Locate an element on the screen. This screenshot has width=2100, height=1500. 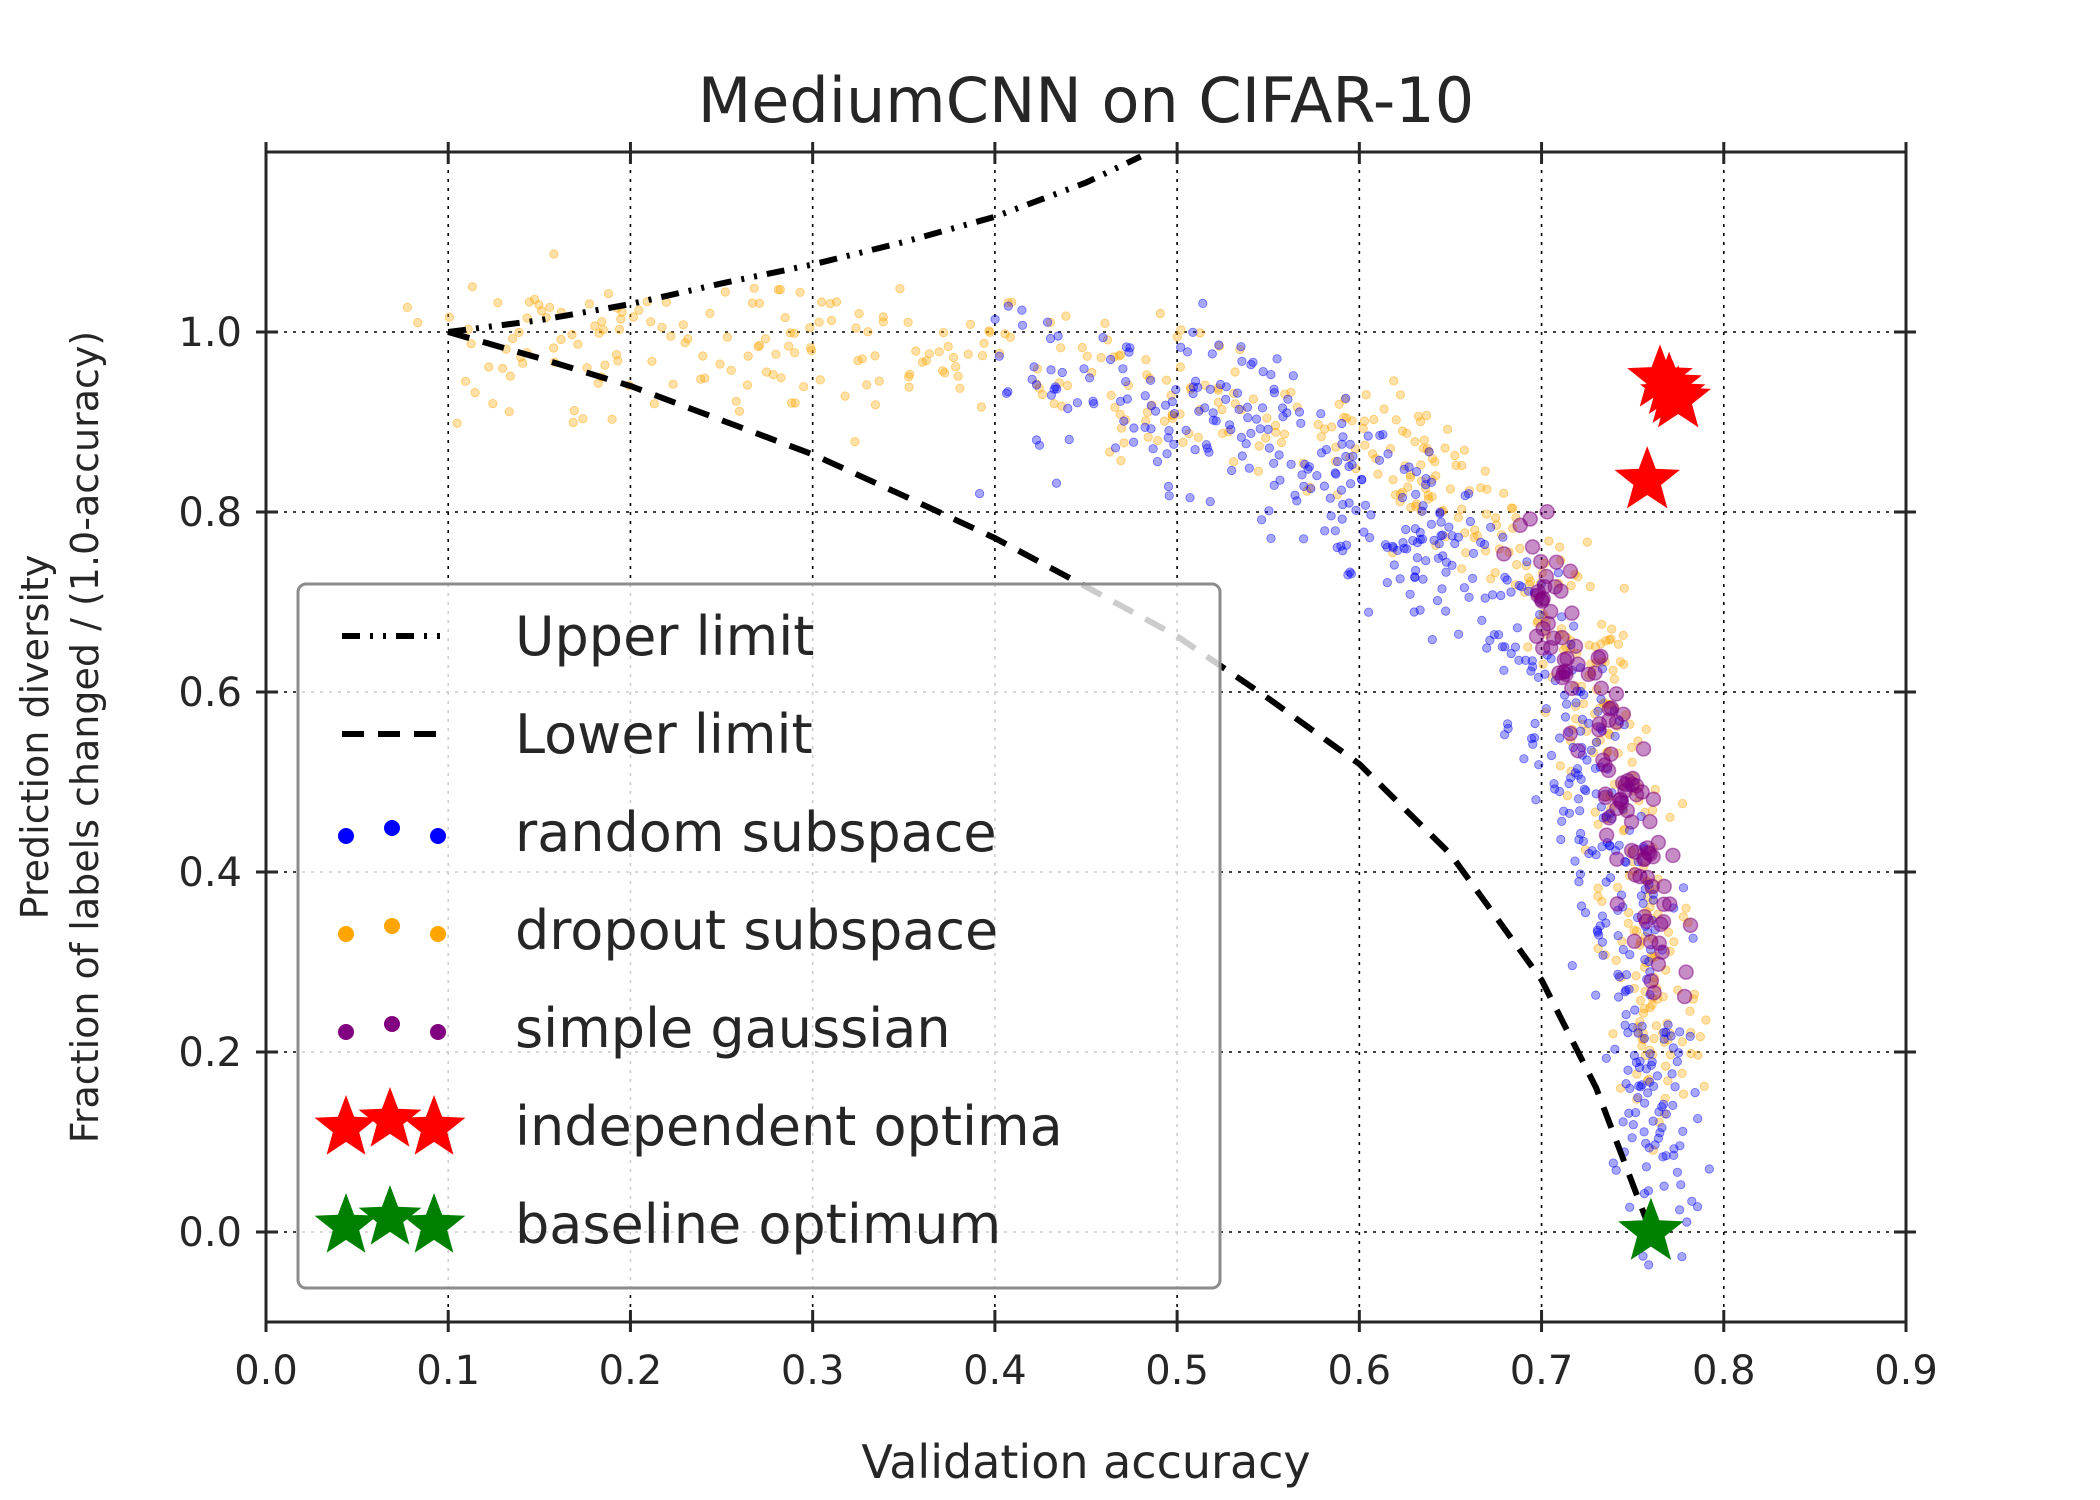
x-axis-label: Validation accuracy is located at coordinates (1085, 1462).